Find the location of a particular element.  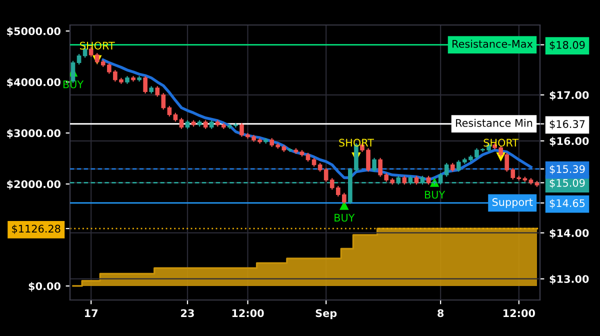

y-tick-label: $0.00 is located at coordinates (44, 287).